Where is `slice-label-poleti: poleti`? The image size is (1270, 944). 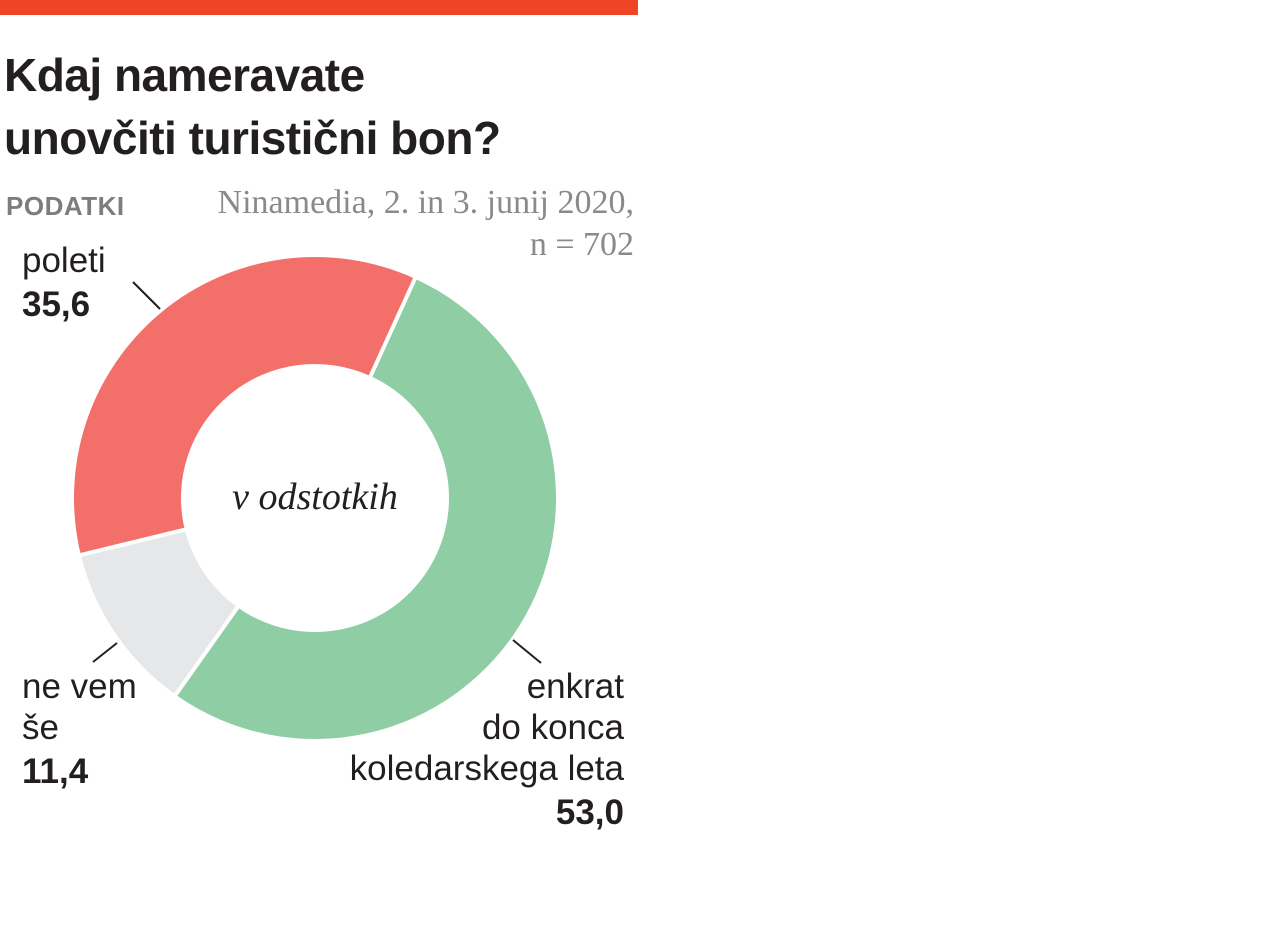
slice-label-poleti: poleti is located at coordinates (64, 260).